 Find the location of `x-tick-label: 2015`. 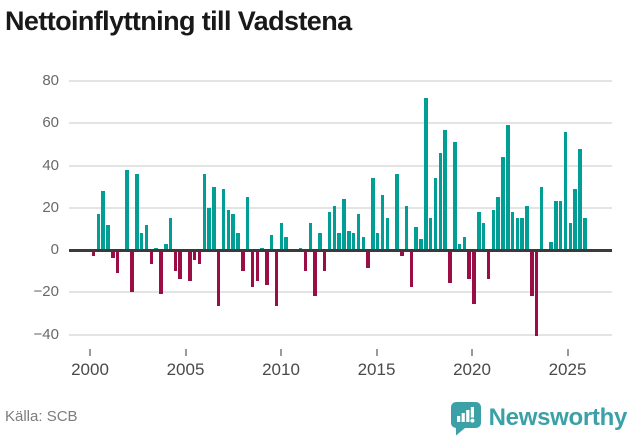

x-tick-label: 2015 is located at coordinates (376, 369).